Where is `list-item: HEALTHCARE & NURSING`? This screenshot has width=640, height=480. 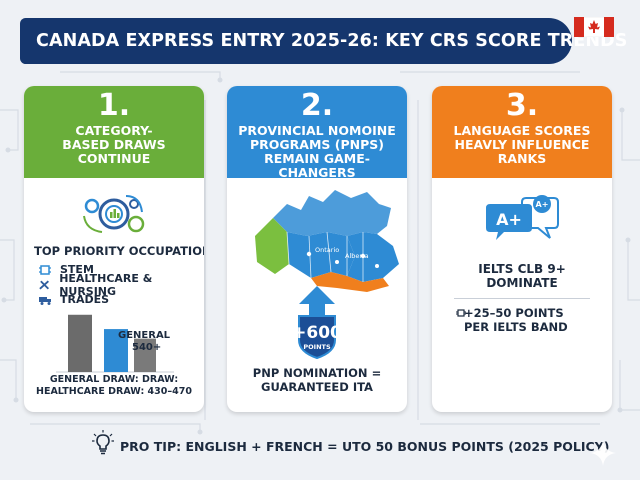 list-item: HEALTHCARE & NURSING is located at coordinates (121, 285).